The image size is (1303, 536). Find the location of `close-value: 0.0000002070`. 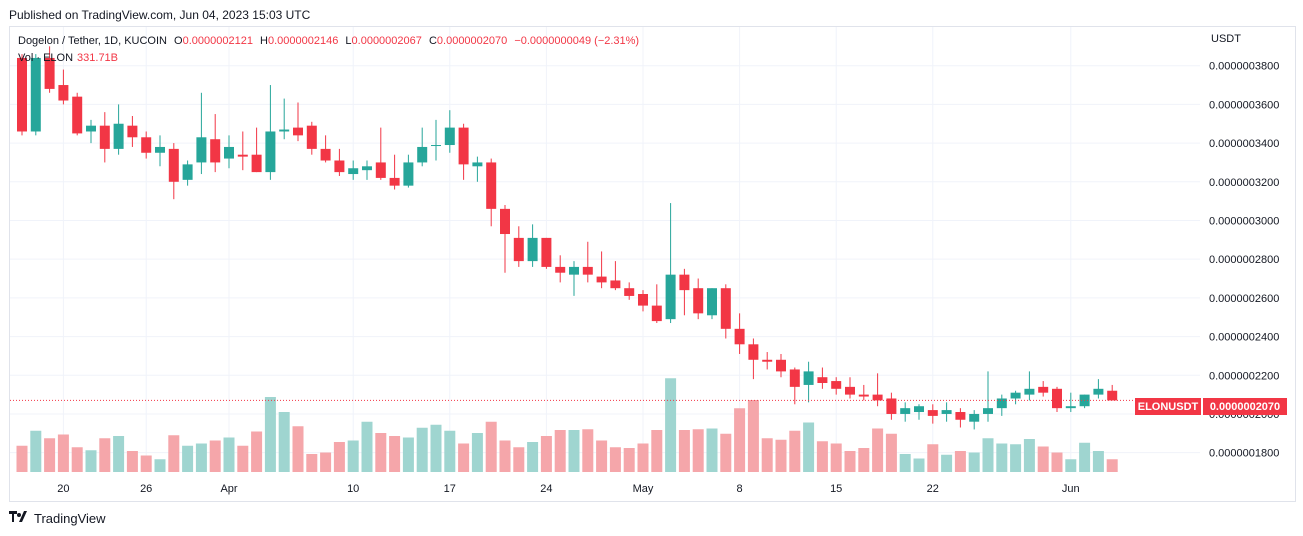

close-value: 0.0000002070 is located at coordinates (472, 41).